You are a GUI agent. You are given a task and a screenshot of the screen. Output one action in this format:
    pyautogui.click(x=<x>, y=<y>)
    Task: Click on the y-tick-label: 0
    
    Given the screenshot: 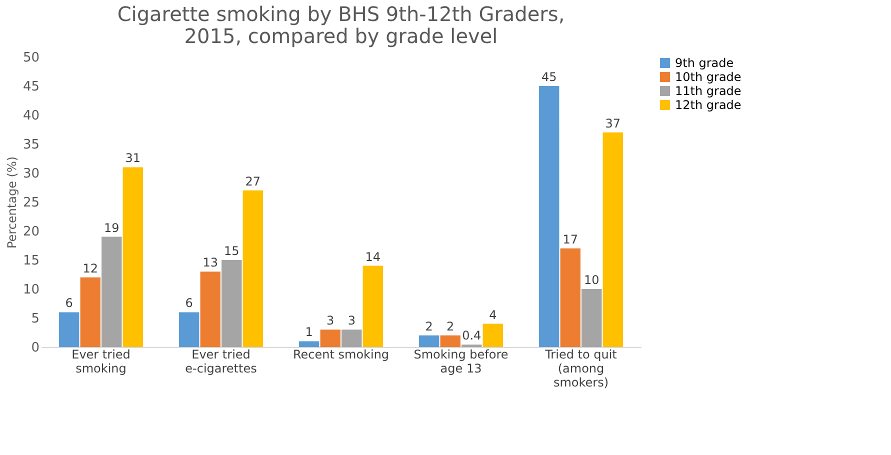 What is the action you would take?
    pyautogui.click(x=35, y=348)
    